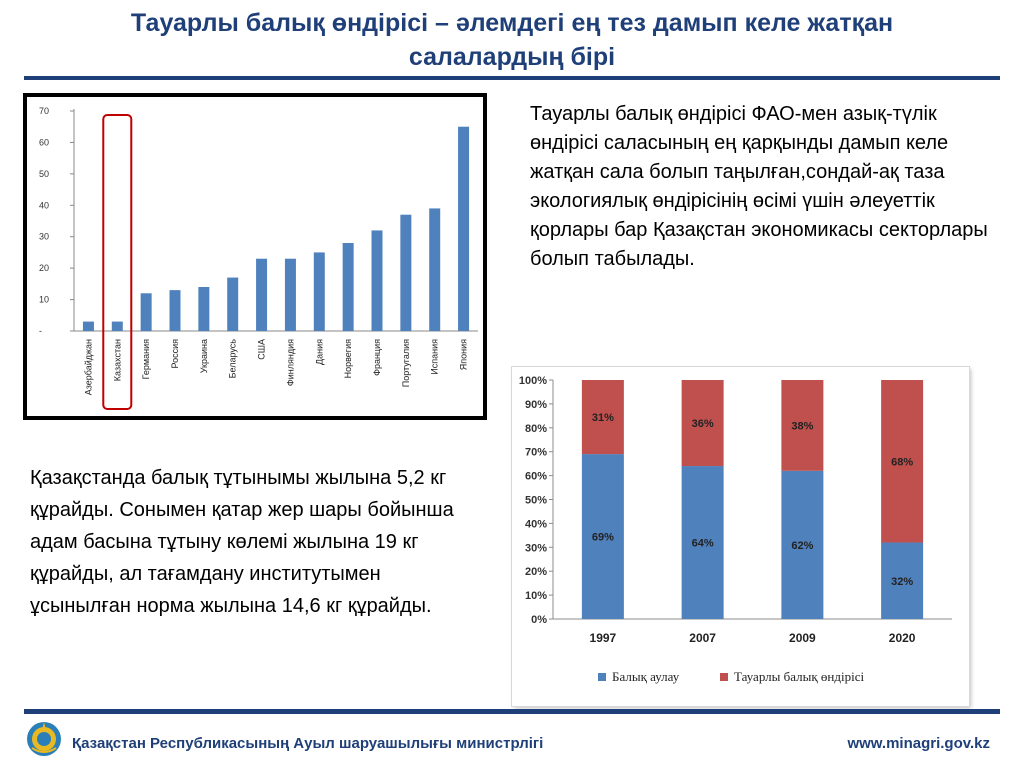  I want to click on y-tick-label: 80%, so click(536, 429).